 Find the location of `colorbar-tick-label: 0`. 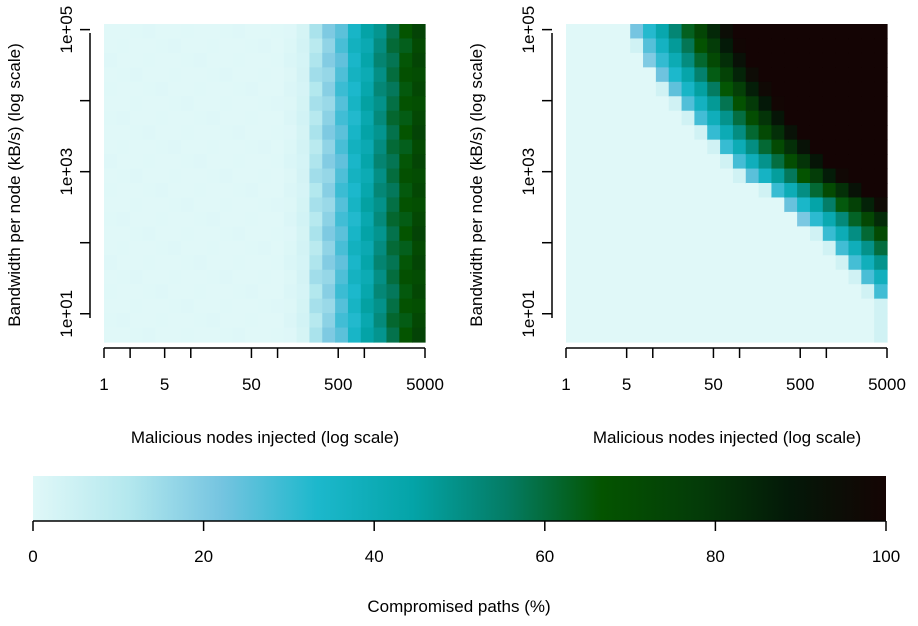

colorbar-tick-label: 0 is located at coordinates (32, 556).